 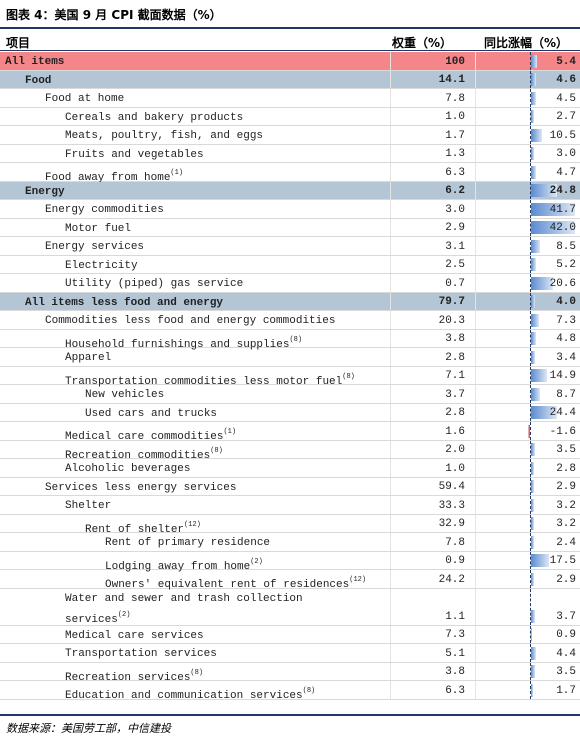 I want to click on weight-cell: 7.1, so click(x=455, y=376).